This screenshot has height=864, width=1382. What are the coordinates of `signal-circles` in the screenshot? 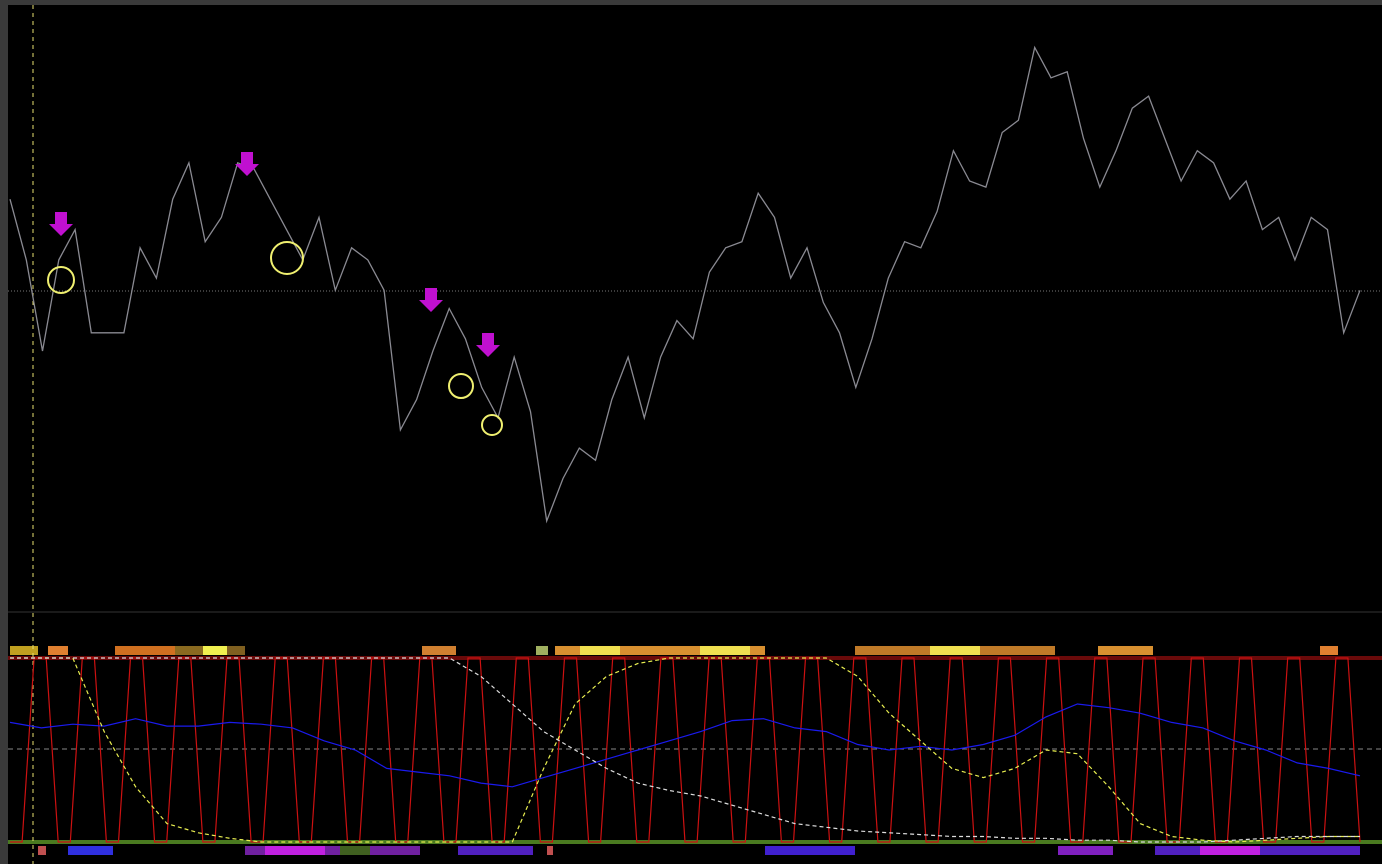 It's located at (275, 338).